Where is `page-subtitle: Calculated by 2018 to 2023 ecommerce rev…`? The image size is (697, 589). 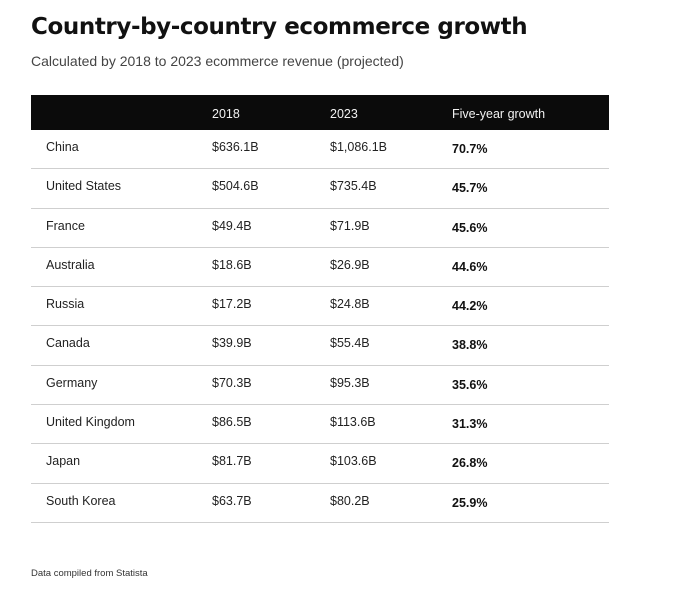
page-subtitle: Calculated by 2018 to 2023 ecommerce rev… is located at coordinates (217, 61).